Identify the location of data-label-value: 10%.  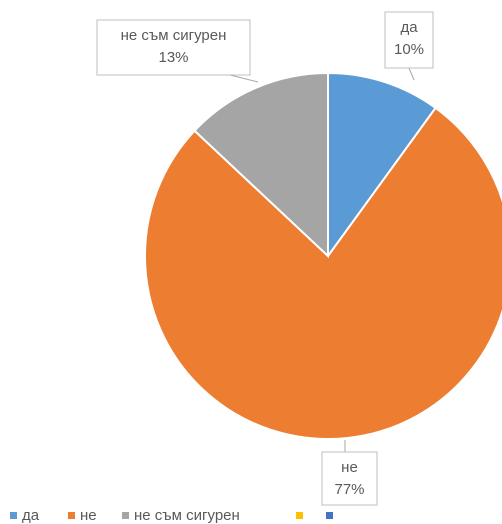
(409, 49).